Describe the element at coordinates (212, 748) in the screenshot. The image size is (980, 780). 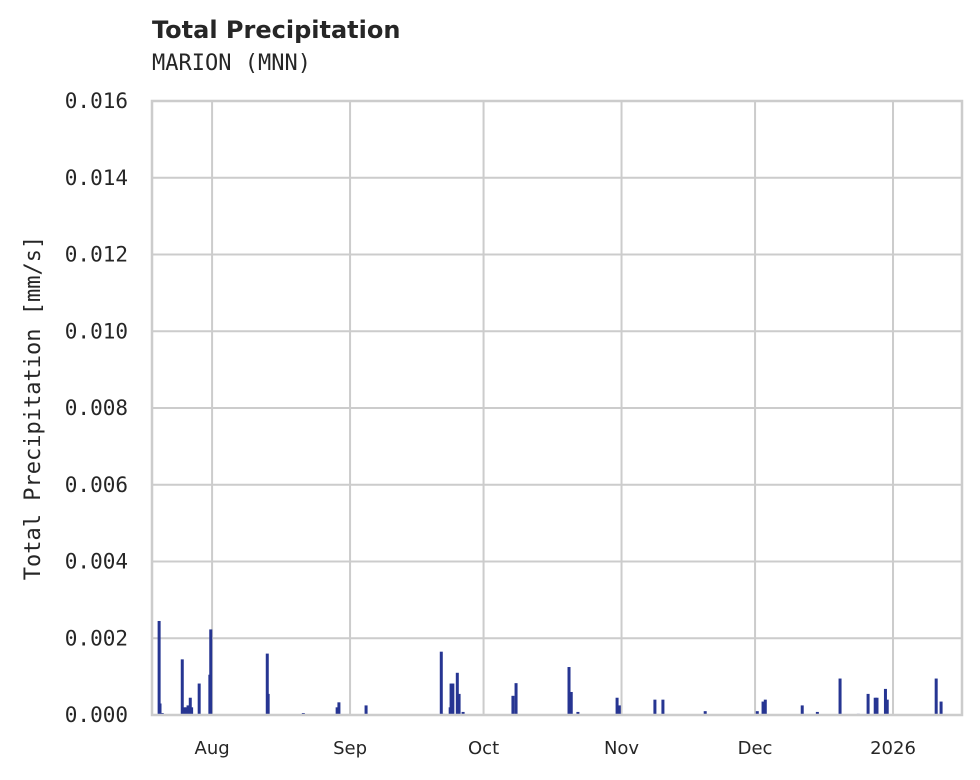
I see `x-tick-label: Aug` at that location.